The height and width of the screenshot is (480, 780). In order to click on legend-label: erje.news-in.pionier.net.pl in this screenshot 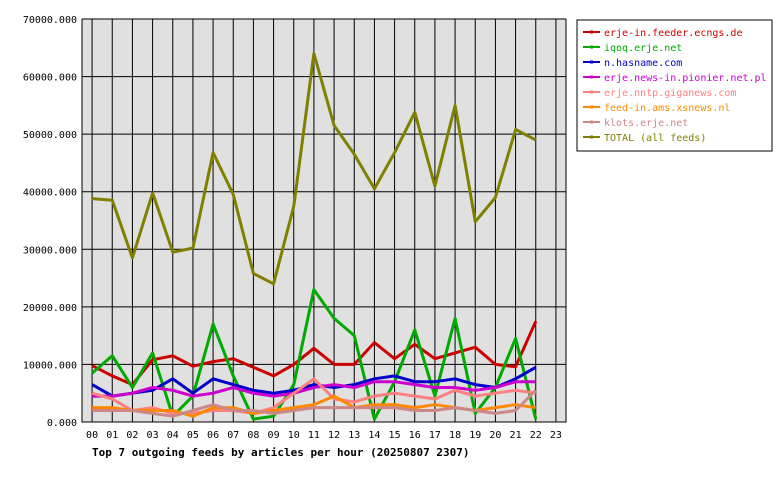, I will do `click(685, 78)`.